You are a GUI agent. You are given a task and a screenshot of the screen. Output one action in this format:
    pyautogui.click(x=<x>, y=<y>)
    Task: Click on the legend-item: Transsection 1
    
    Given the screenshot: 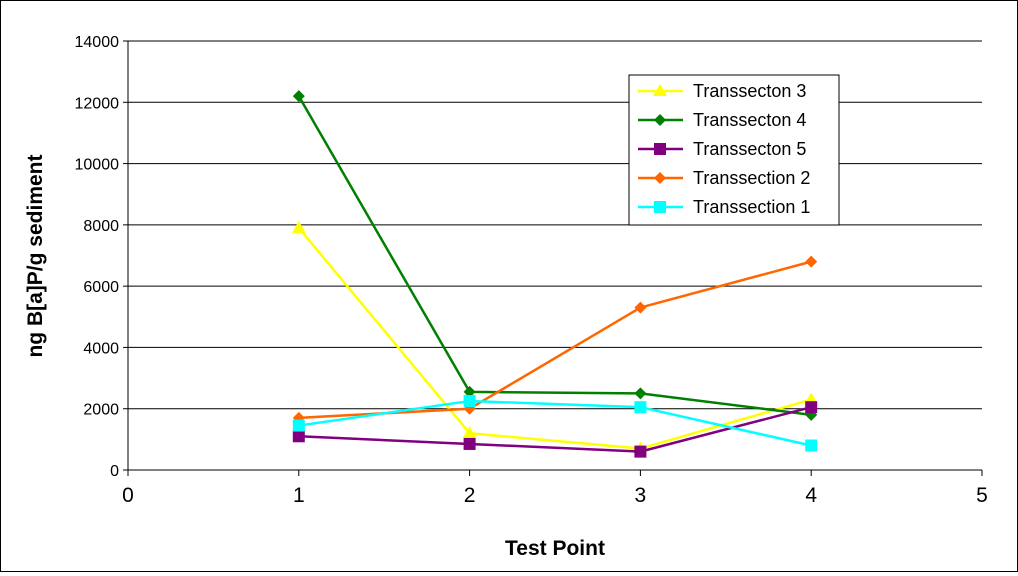 What is the action you would take?
    pyautogui.click(x=724, y=207)
    